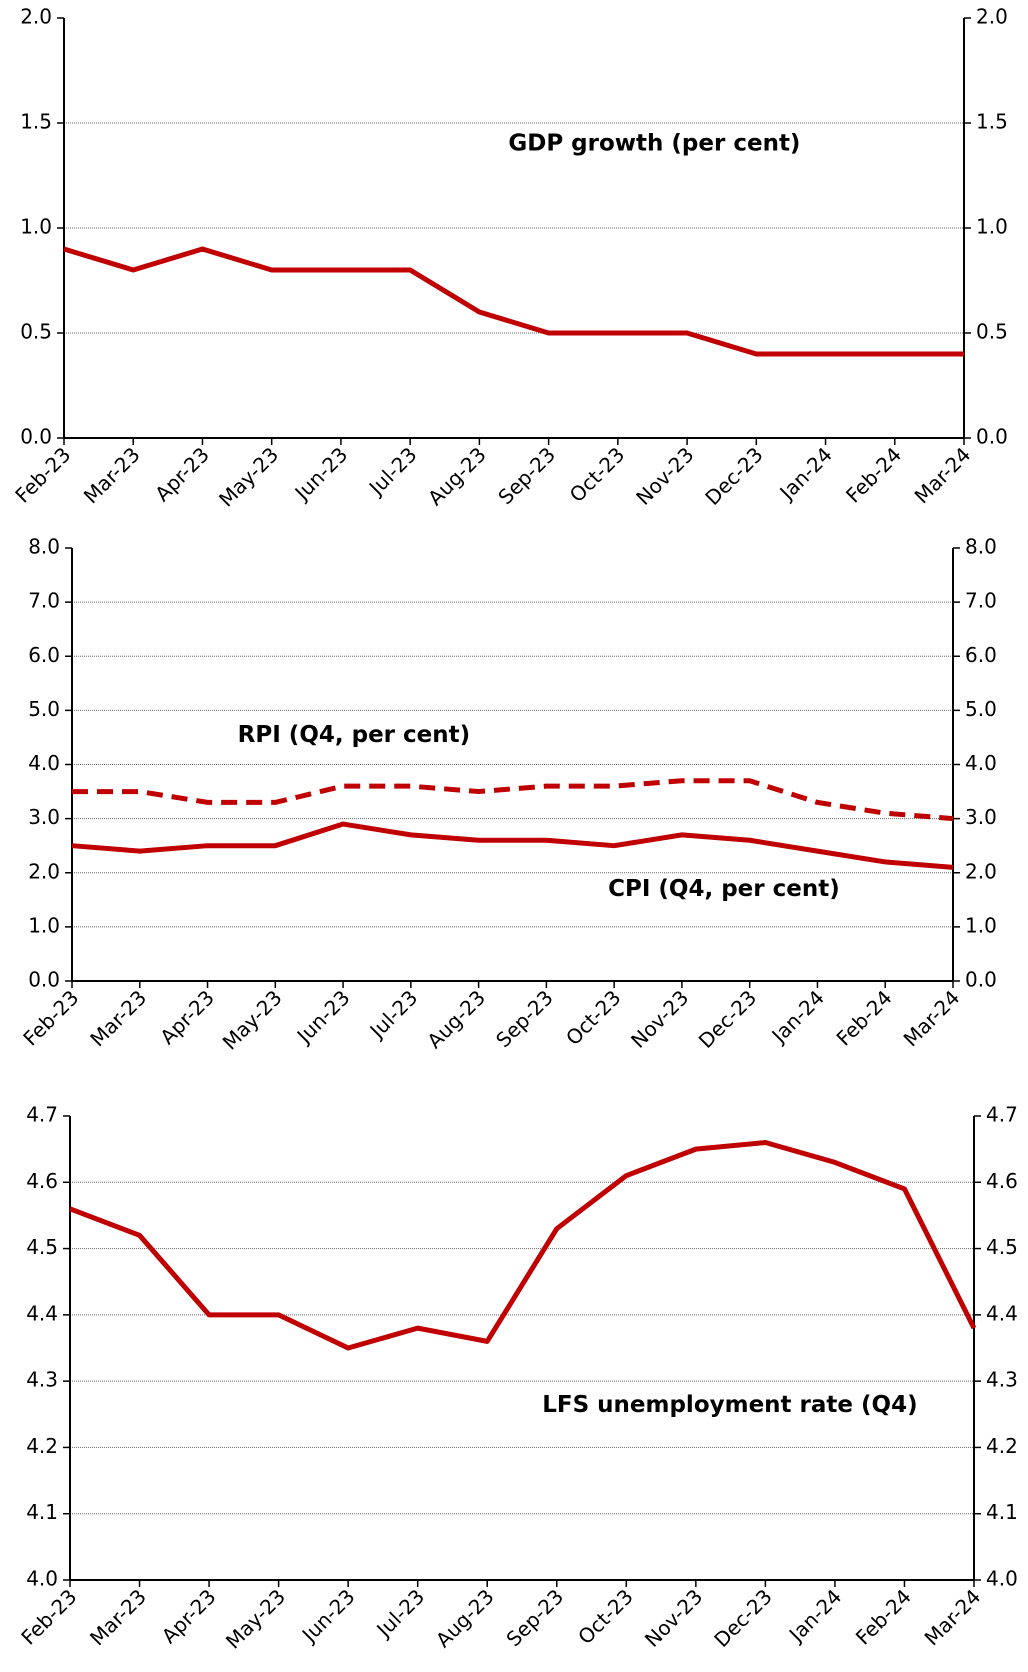 The image size is (1028, 1672). Describe the element at coordinates (1002, 1115) in the screenshot. I see `y2-tick-label: 4.7` at that location.